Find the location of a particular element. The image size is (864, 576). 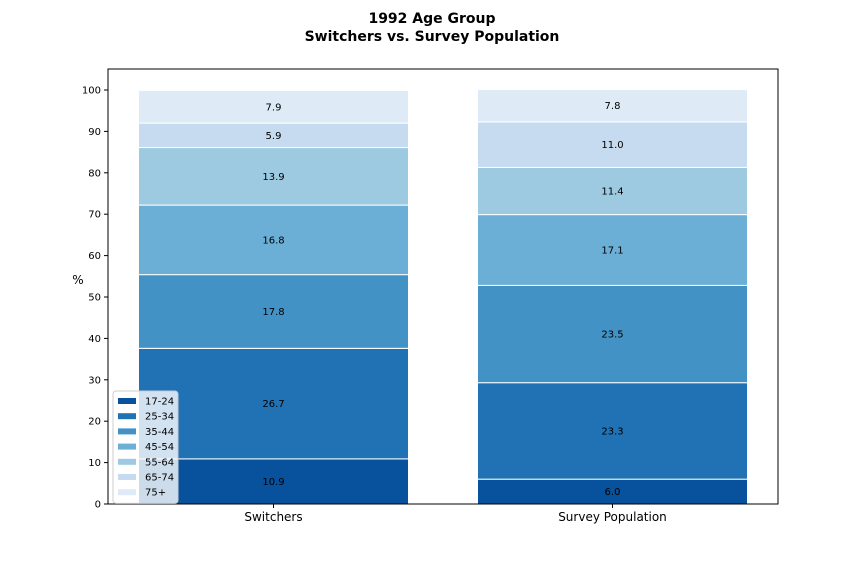

legend-label: 55-64 is located at coordinates (159, 462).